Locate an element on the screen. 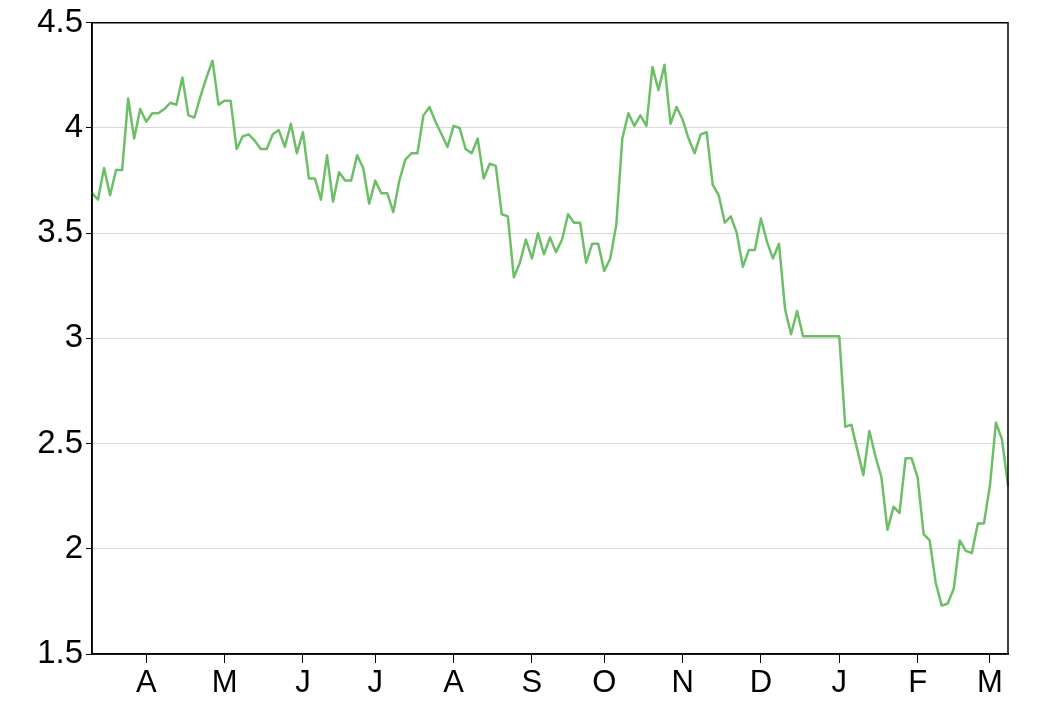  y-tick-label: 2 is located at coordinates (73, 546).